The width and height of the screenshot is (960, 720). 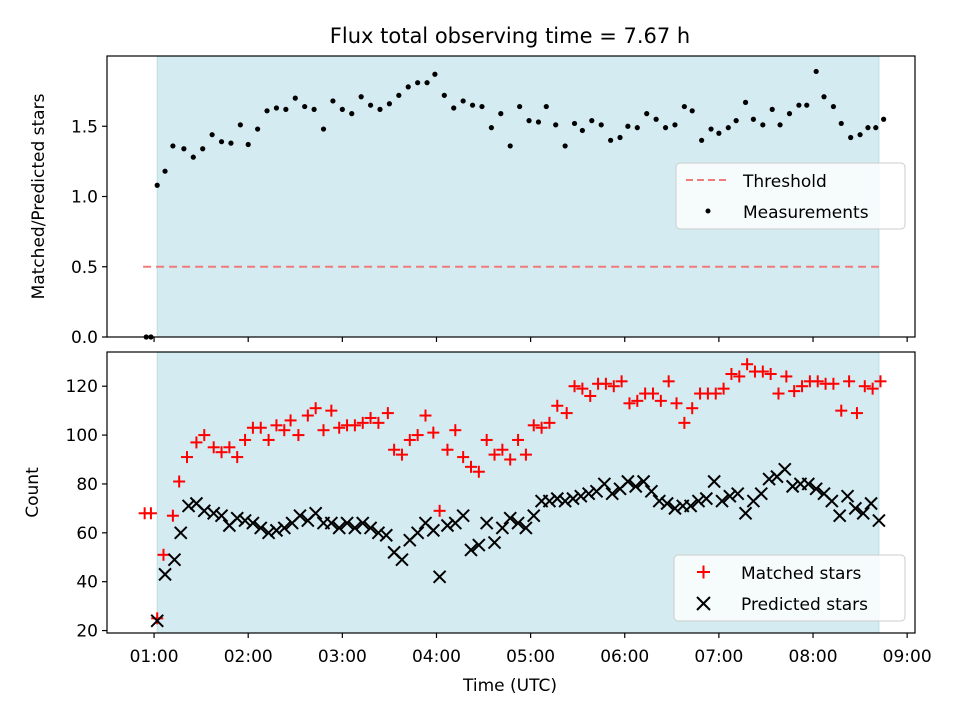 What do you see at coordinates (86, 509) in the screenshot?
I see `bottom-y-ticks: 20 40 60 80 100 120` at bounding box center [86, 509].